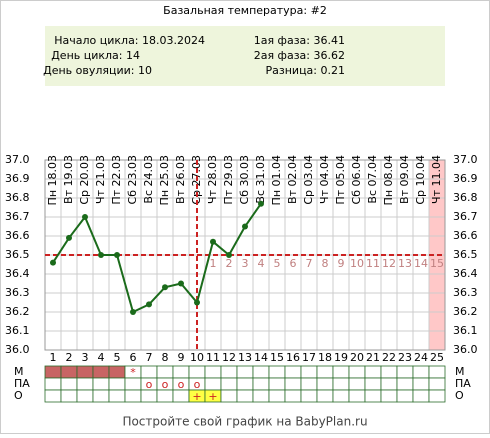 The width and height of the screenshot is (490, 438). I want to click on y-tick-label: 36.2, so click(17, 311).